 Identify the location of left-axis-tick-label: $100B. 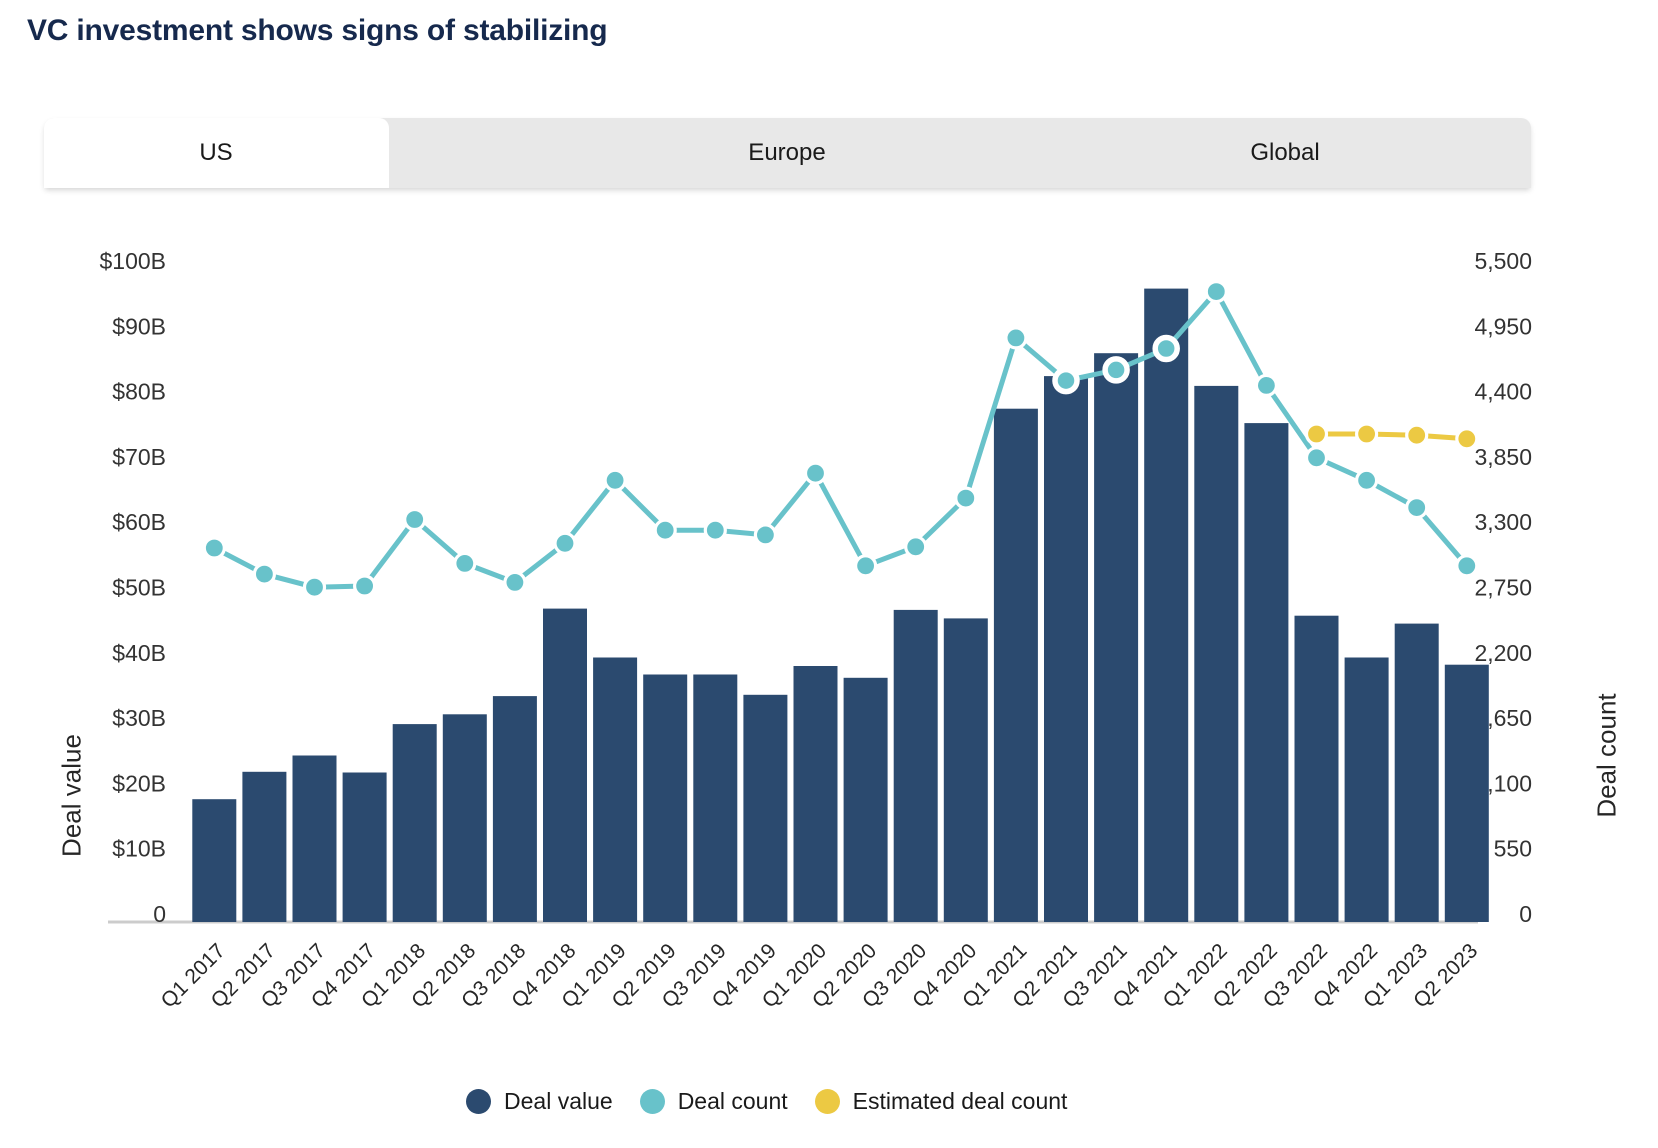
(132, 261).